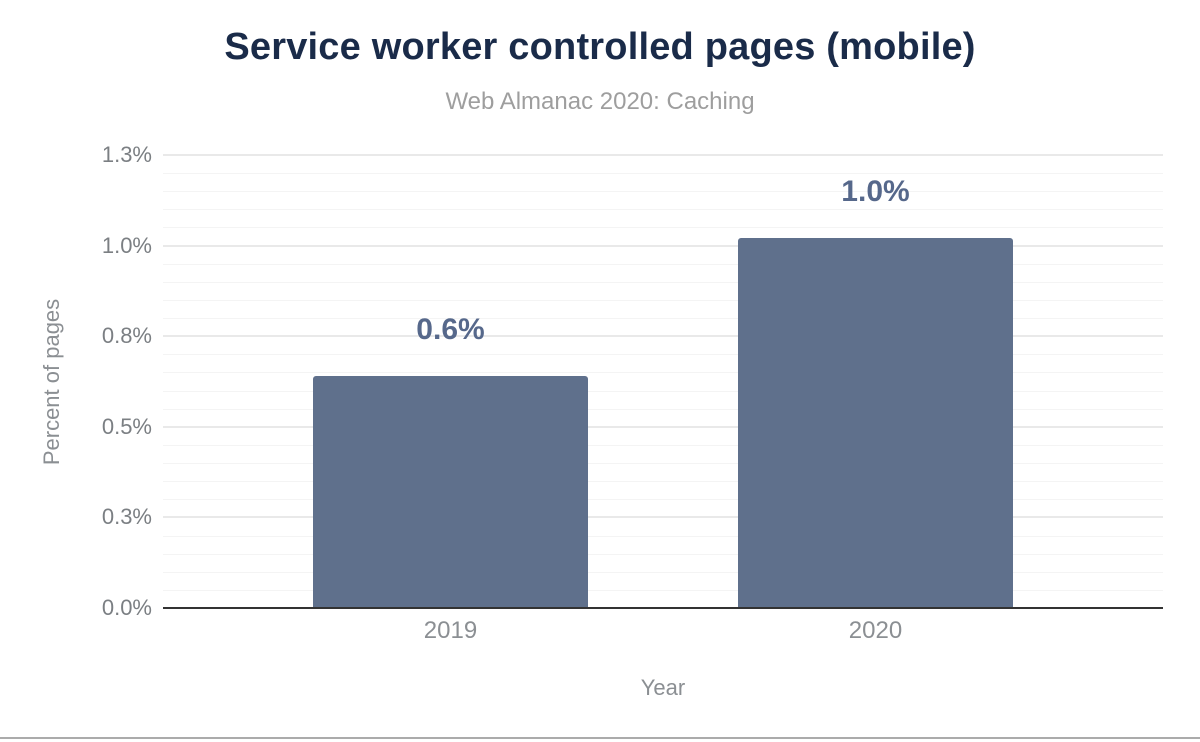 This screenshot has width=1200, height=742. I want to click on bar-value-label: 1.0%, so click(875, 192).